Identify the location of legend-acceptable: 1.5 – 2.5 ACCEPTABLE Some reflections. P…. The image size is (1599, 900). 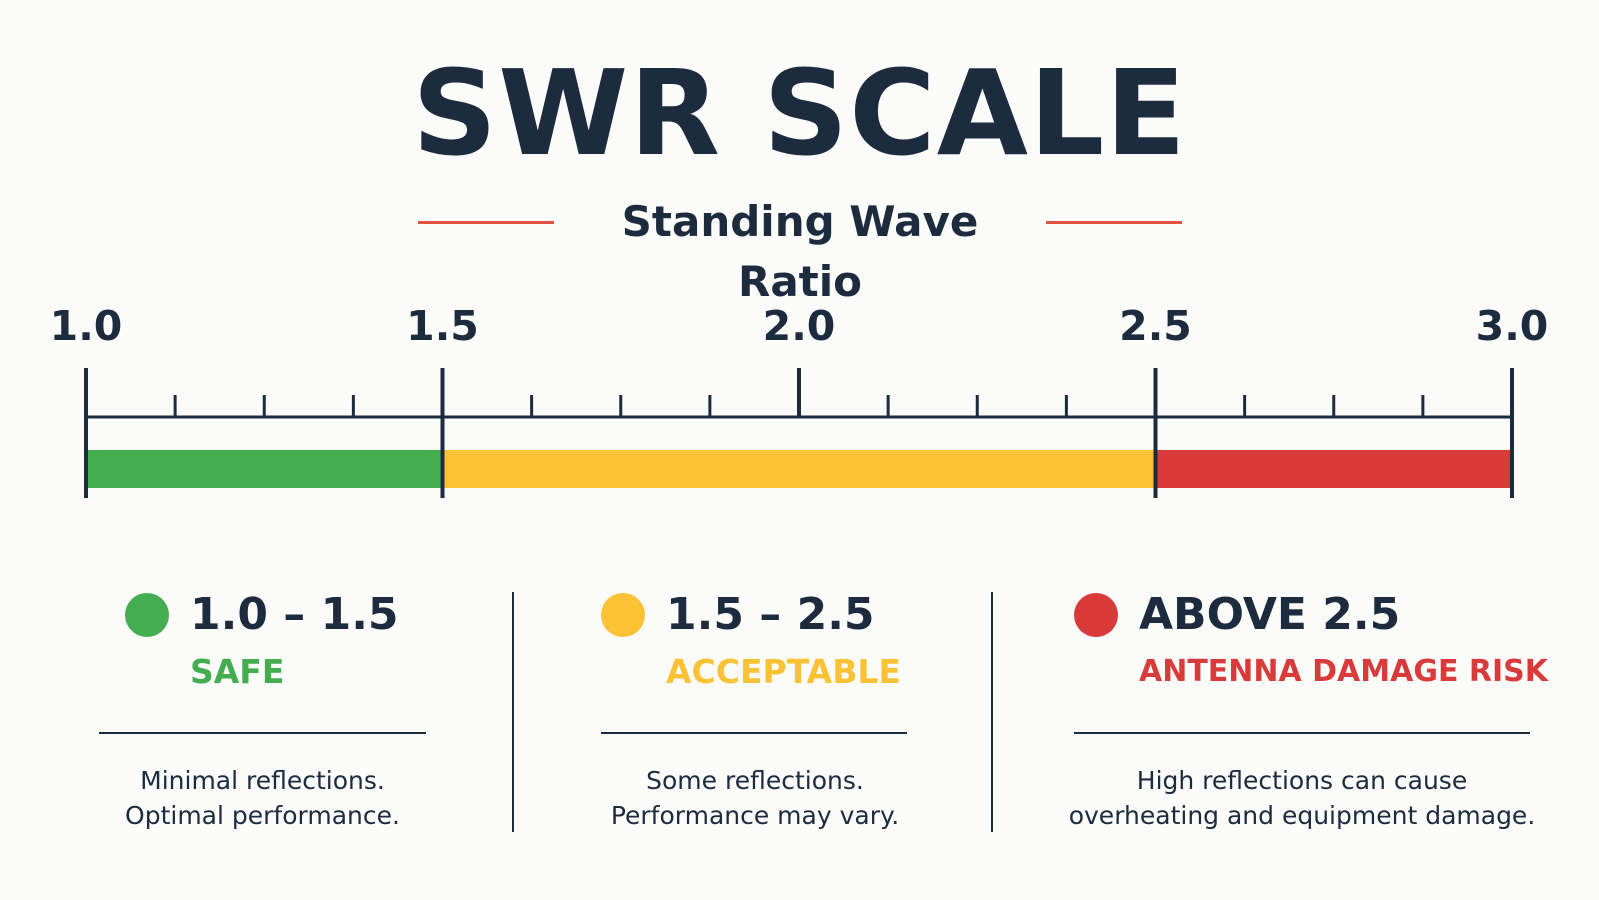
(755, 705).